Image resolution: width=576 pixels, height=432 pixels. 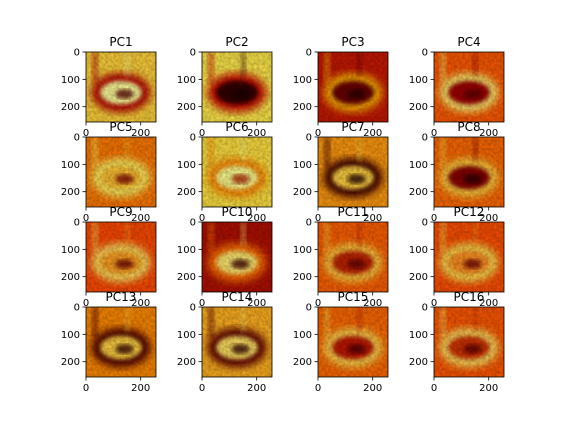 I want to click on subplot: PC8 0 200 0 100 200, so click(x=457, y=172).